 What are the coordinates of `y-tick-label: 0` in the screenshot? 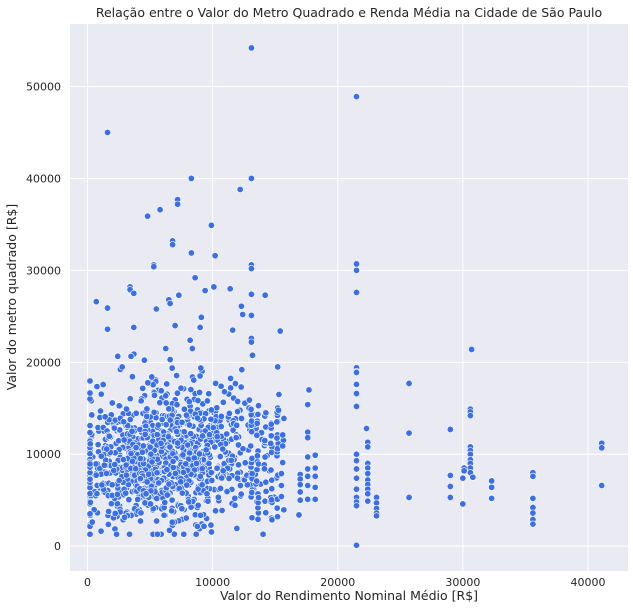 It's located at (57, 546).